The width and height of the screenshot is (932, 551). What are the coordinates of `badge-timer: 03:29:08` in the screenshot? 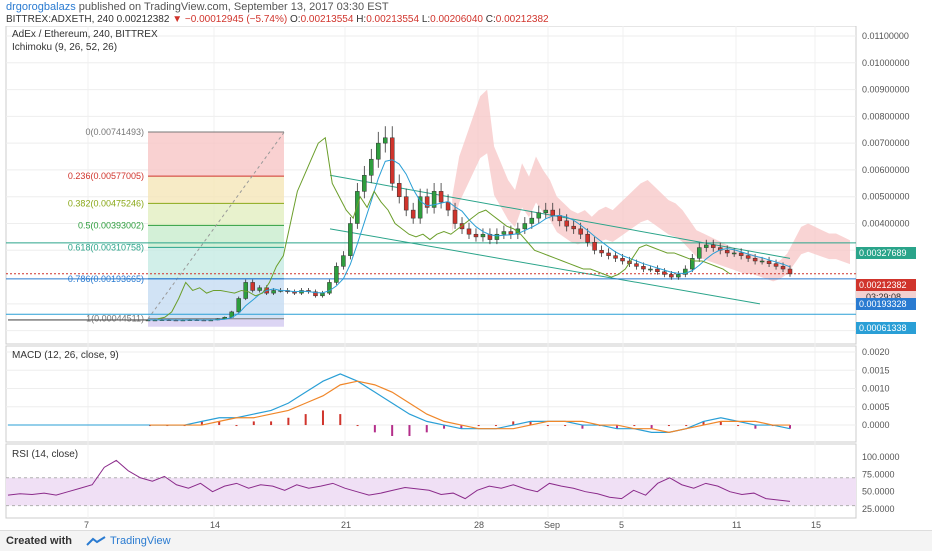 It's located at (883, 297).